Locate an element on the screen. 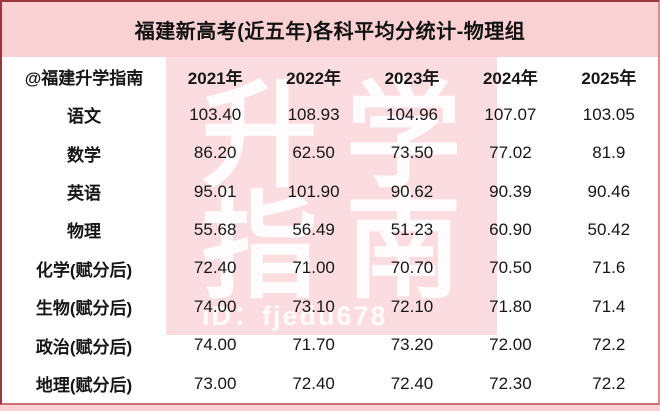 The image size is (660, 411). score-cell: 71.70 is located at coordinates (313, 345).